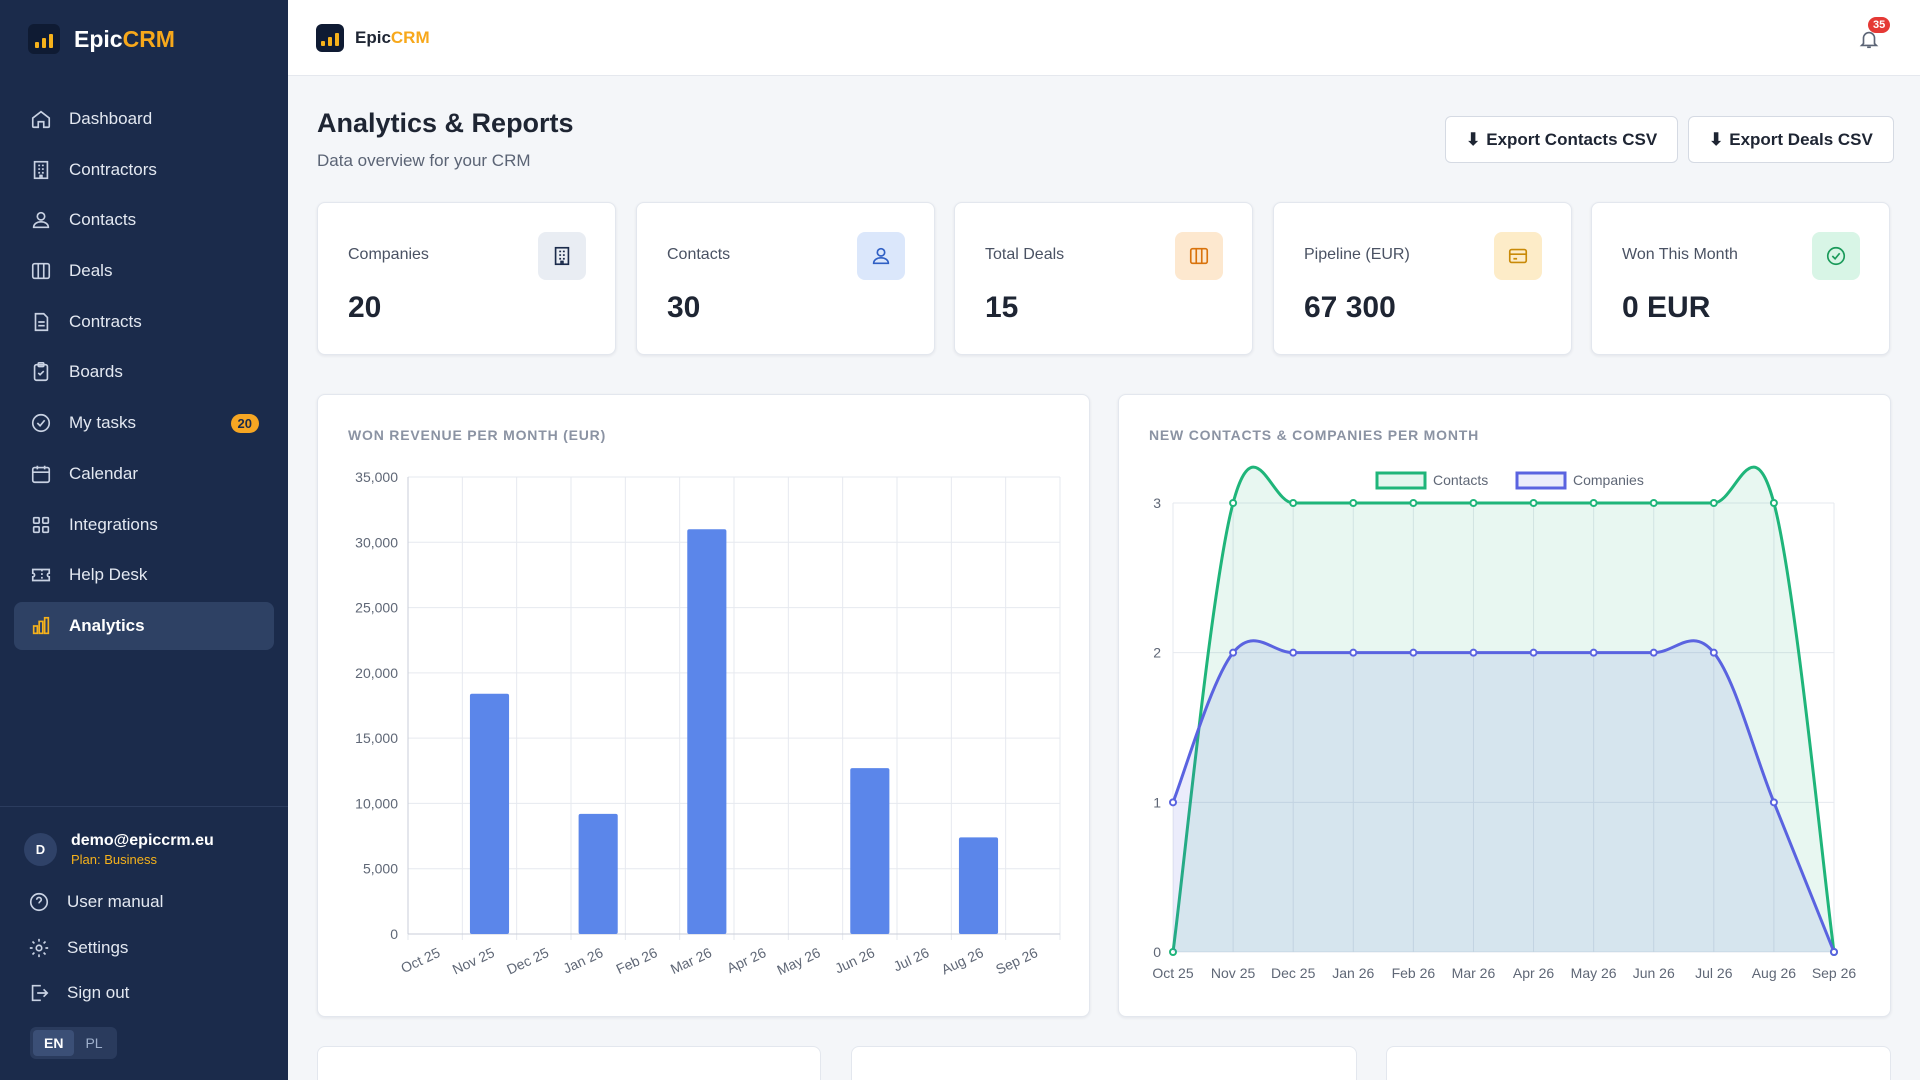 This screenshot has height=1080, width=1920. Describe the element at coordinates (473, 960) in the screenshot. I see `x-tick-label: Nov 25` at that location.